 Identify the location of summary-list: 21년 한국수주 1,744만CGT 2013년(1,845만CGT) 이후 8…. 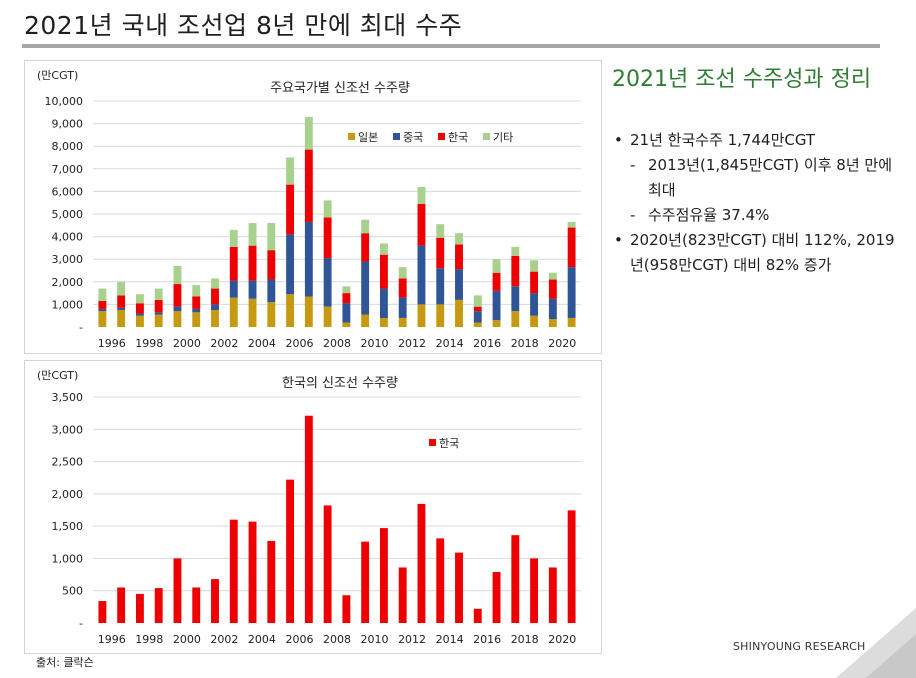
(757, 203).